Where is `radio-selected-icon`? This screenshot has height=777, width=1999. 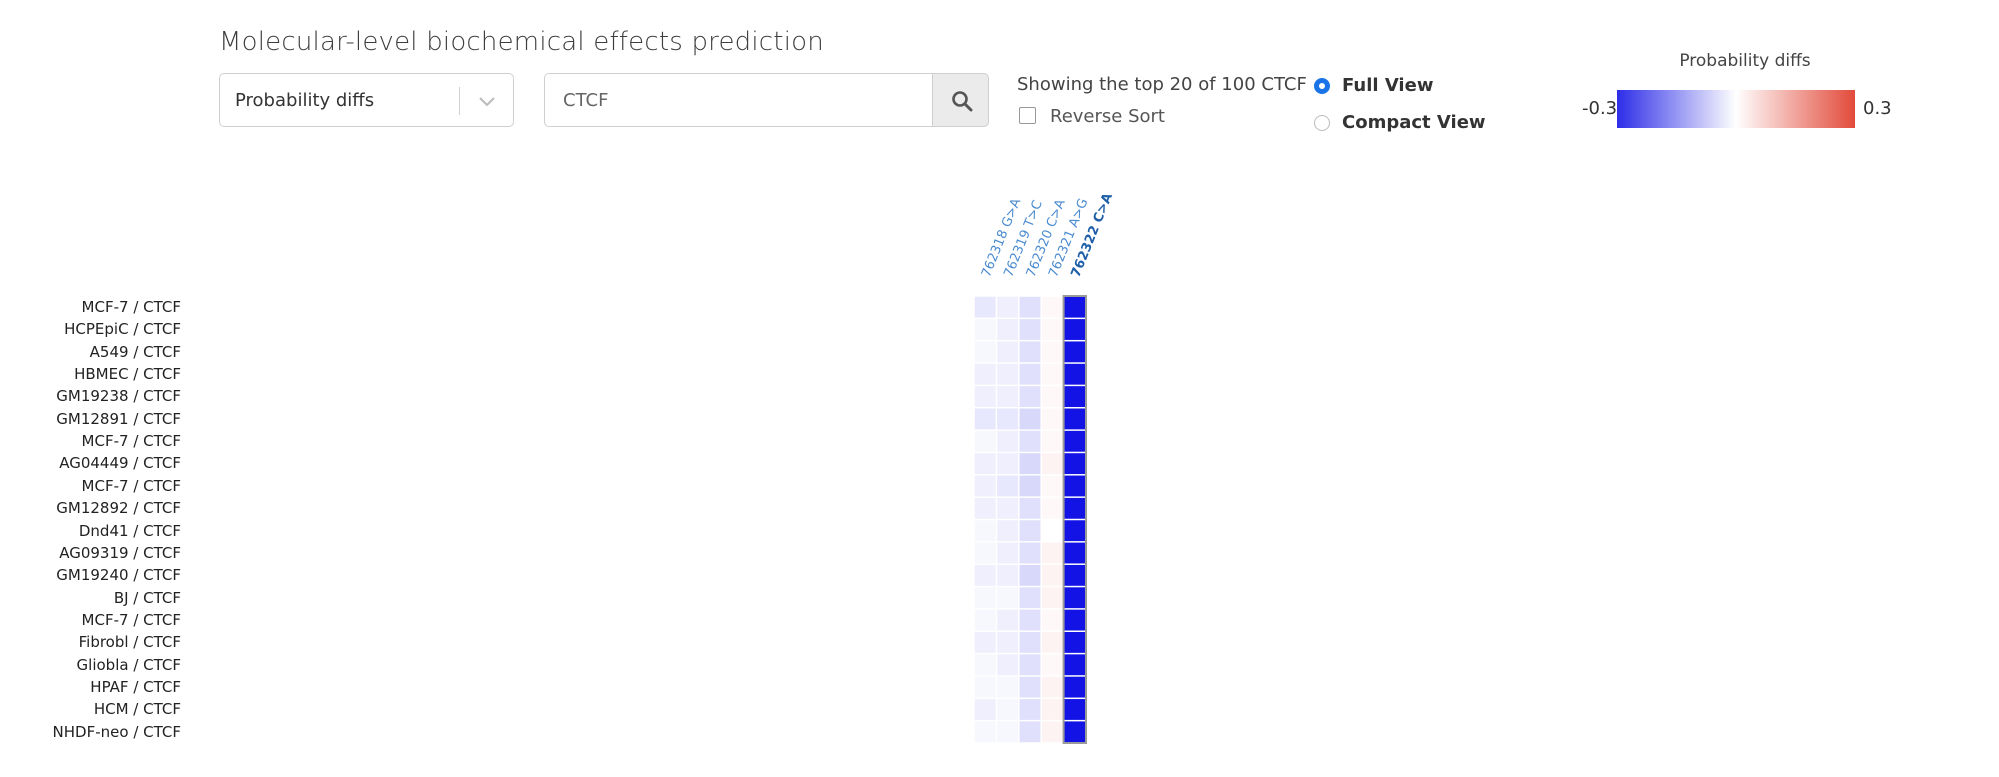
radio-selected-icon is located at coordinates (1322, 86).